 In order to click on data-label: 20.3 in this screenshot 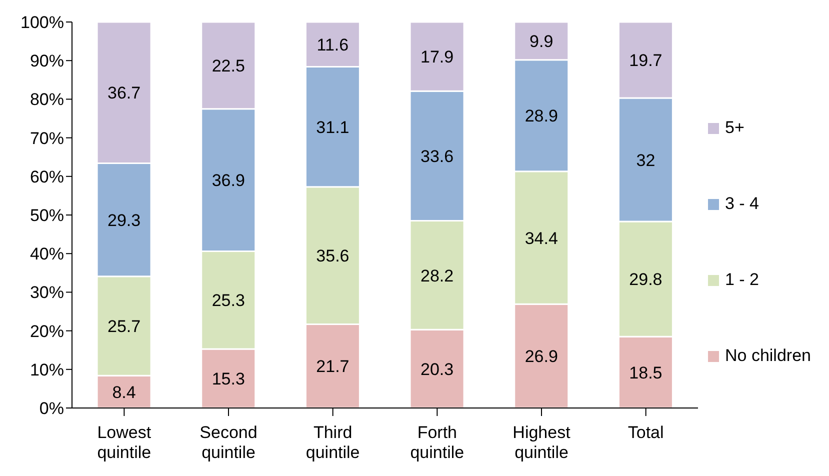, I will do `click(437, 369)`.